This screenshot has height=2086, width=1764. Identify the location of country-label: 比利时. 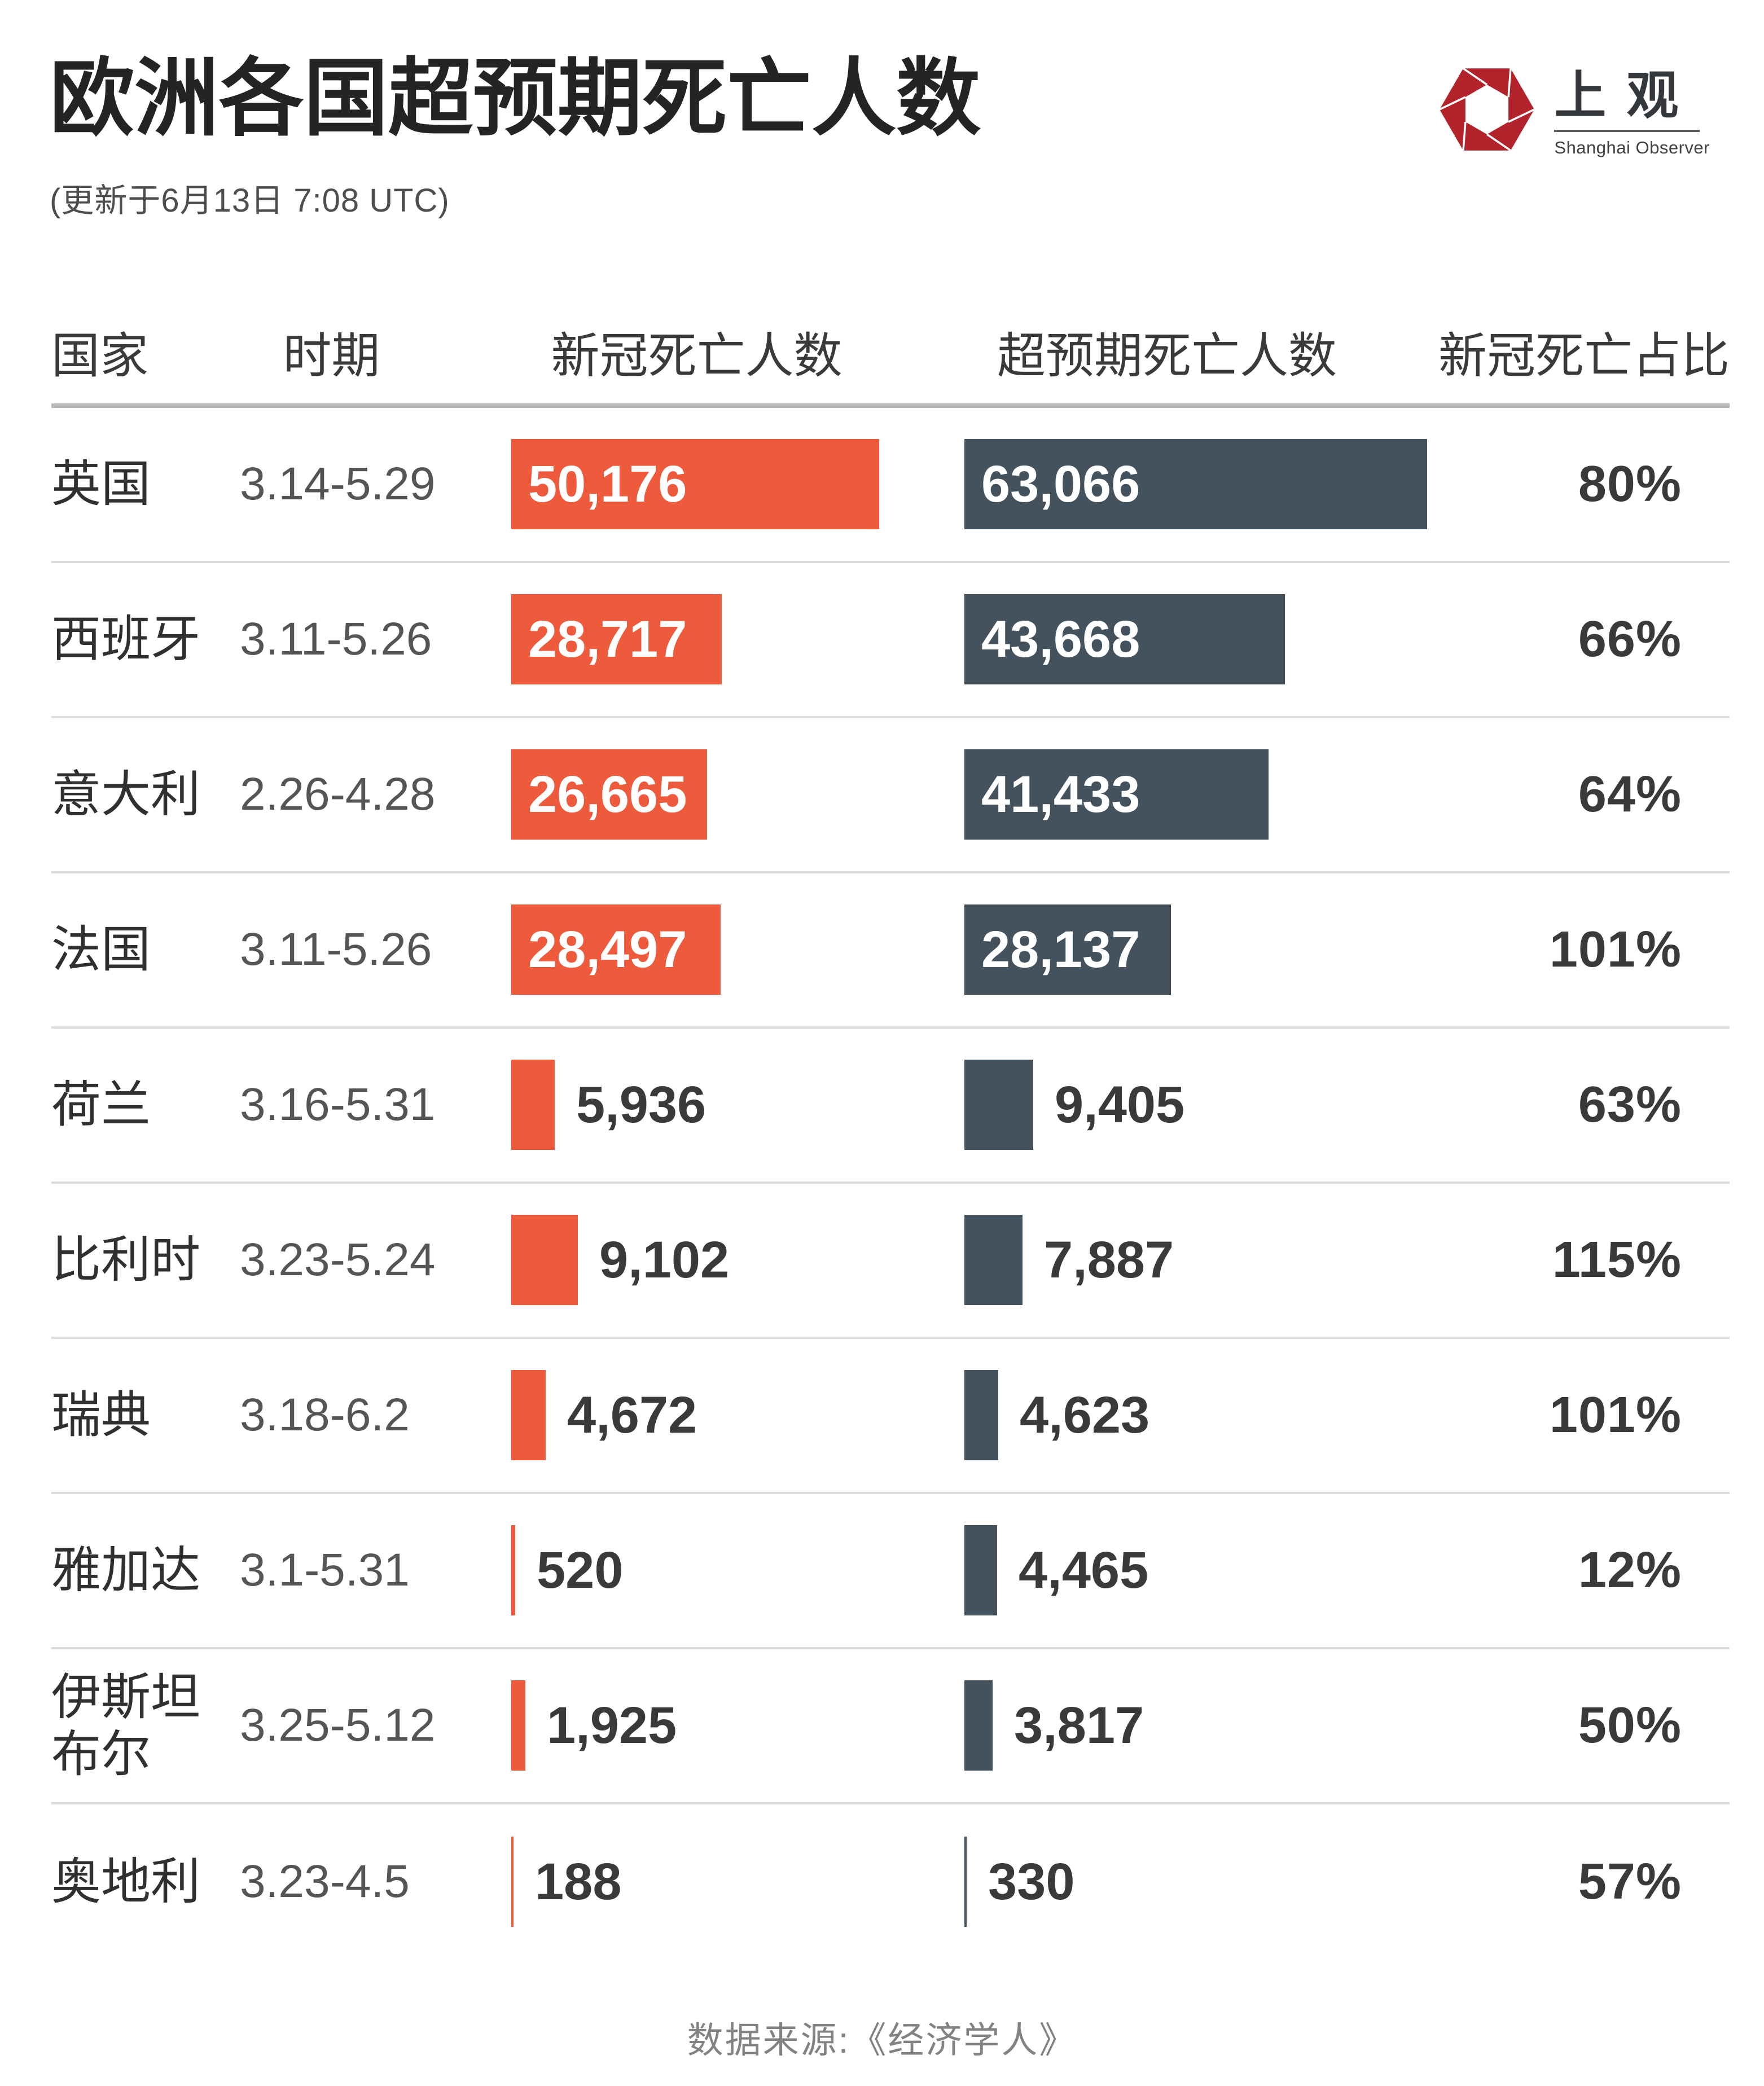
(126, 1260).